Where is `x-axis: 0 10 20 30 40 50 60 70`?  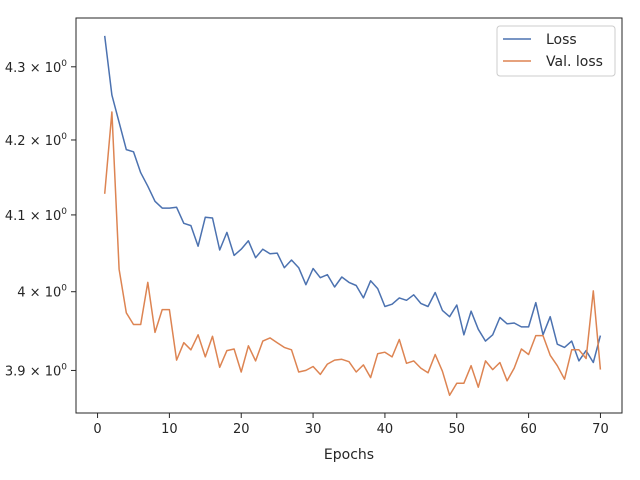
x-axis: 0 10 20 30 40 50 60 70 is located at coordinates (351, 425).